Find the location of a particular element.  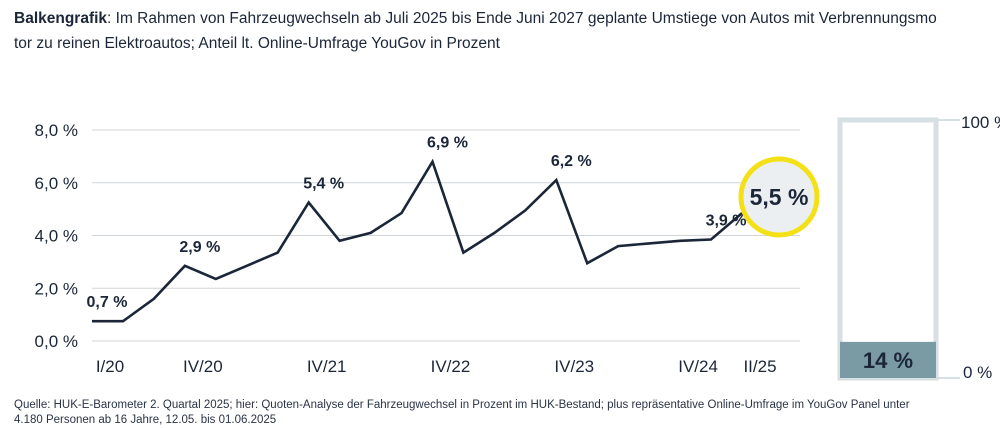

y-axis-labels: 8,0 % 6,0 % 4,0 % 2,0 % 0,0 % is located at coordinates (56, 236).